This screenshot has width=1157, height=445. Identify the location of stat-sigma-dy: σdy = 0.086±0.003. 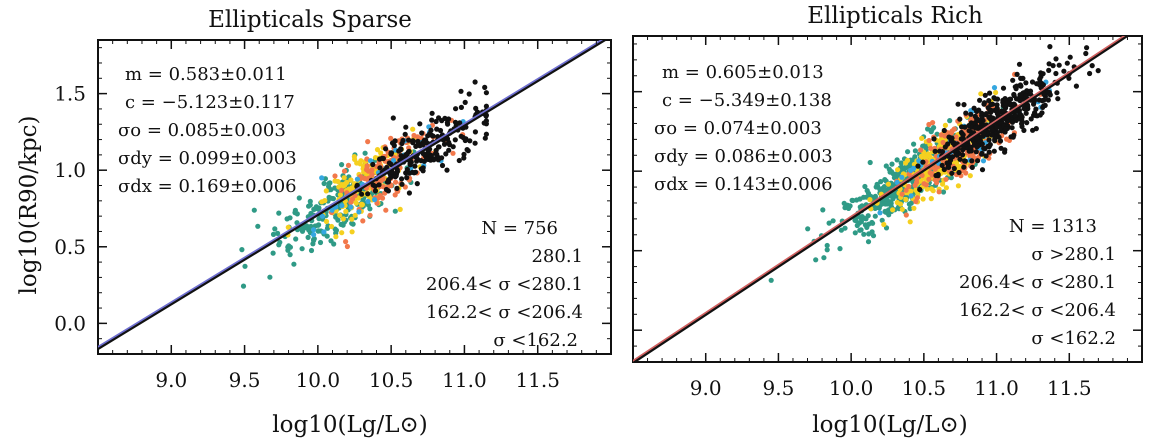
(743, 156).